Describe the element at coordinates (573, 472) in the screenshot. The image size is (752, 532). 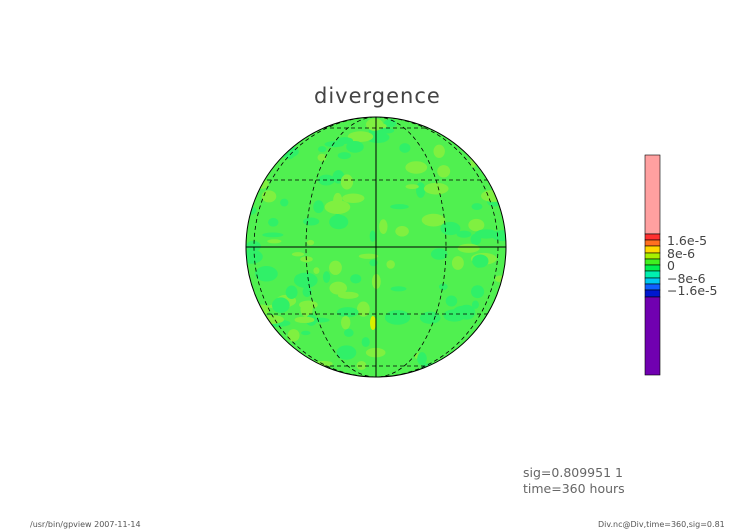
I see `sigma-info: sig=0.809951 1` at that location.